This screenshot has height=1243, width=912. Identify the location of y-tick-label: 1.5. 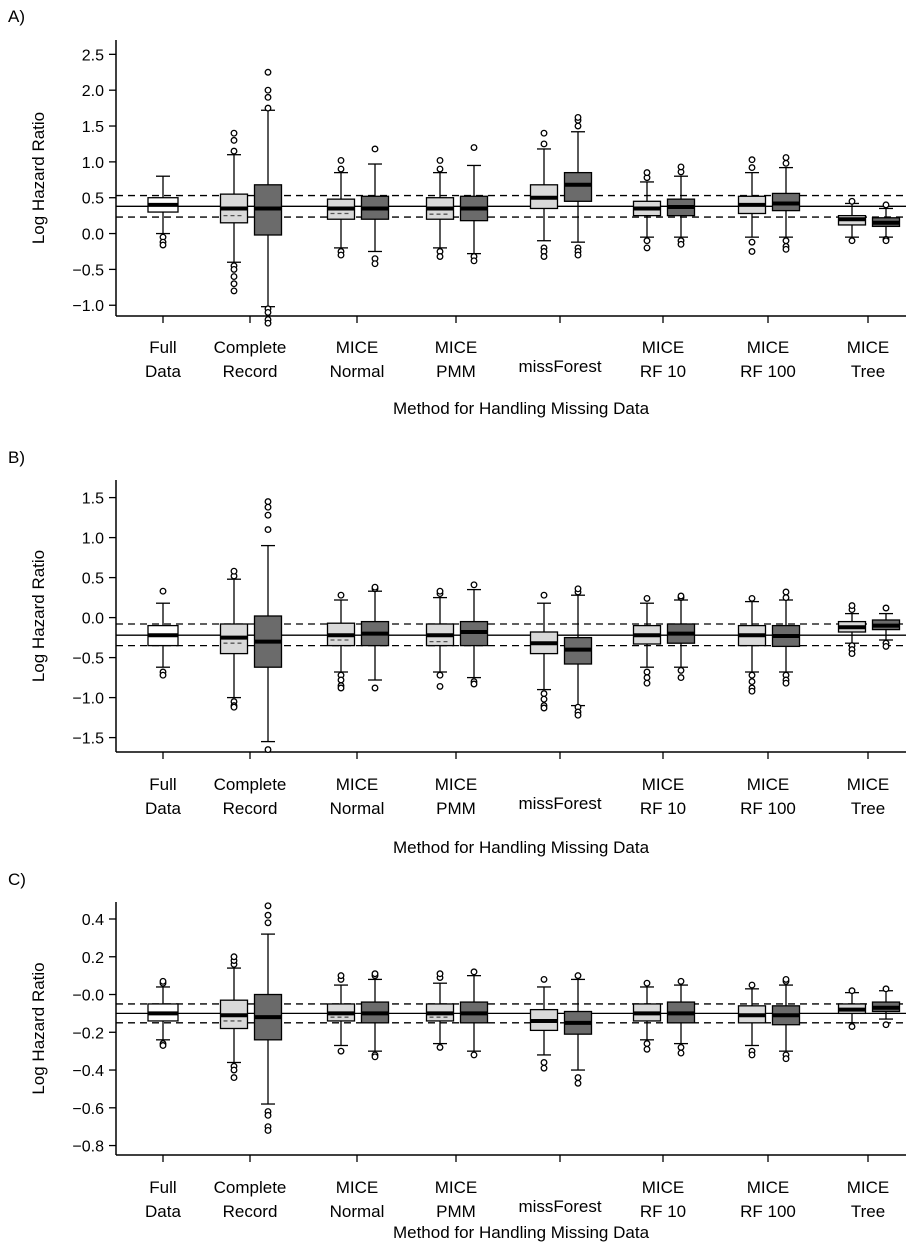
(93, 127).